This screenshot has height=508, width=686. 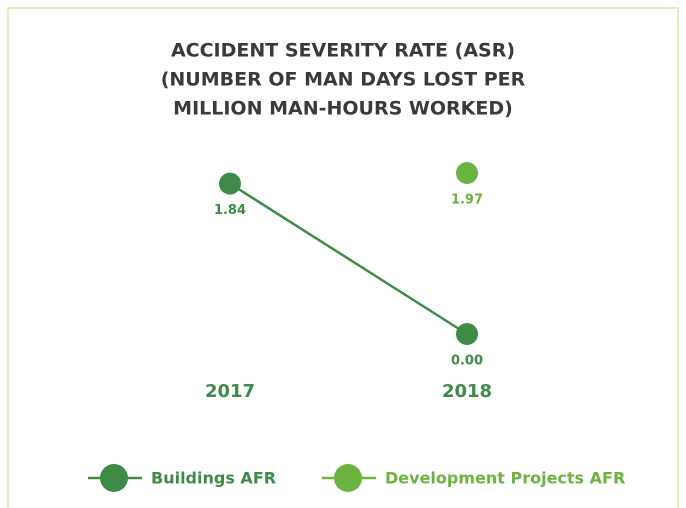 What do you see at coordinates (467, 361) in the screenshot?
I see `data-label: 0.00` at bounding box center [467, 361].